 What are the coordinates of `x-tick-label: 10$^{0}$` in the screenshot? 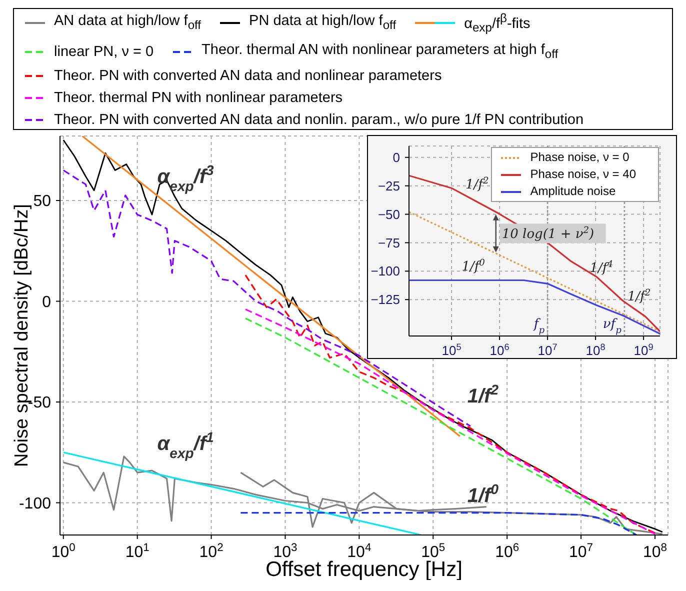 It's located at (63, 551).